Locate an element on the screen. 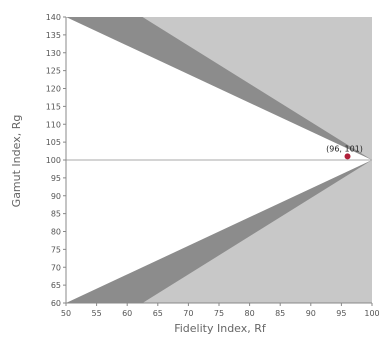 This screenshot has height=342, width=382. x-tick-label: 85 is located at coordinates (280, 313).